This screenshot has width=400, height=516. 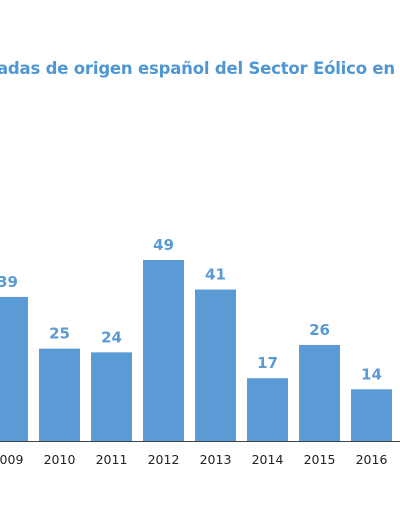 What do you see at coordinates (372, 459) in the screenshot?
I see `tick-label-2016: 2016` at bounding box center [372, 459].